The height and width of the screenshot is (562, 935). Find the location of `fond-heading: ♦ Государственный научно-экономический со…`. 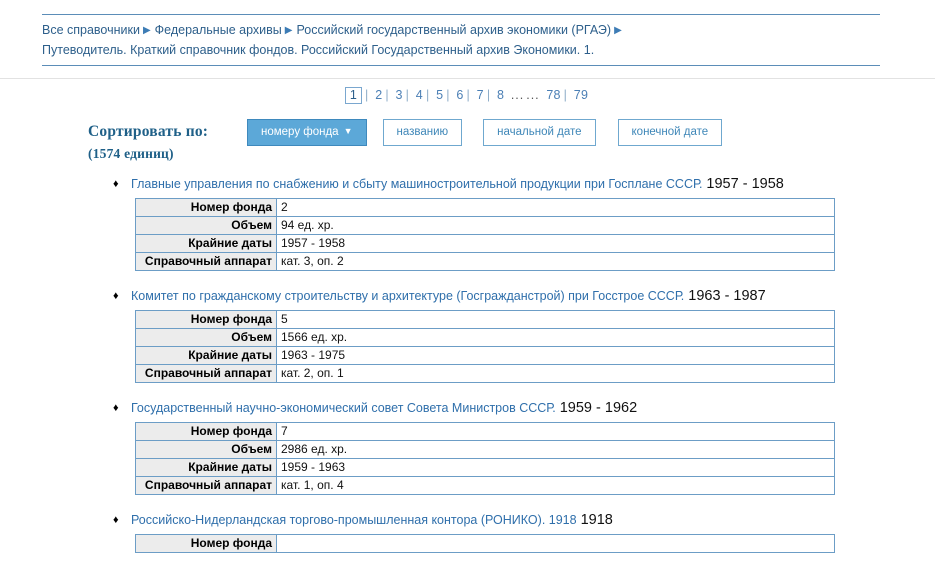

fond-heading: ♦ Государственный научно-экономический со… is located at coordinates (524, 408).